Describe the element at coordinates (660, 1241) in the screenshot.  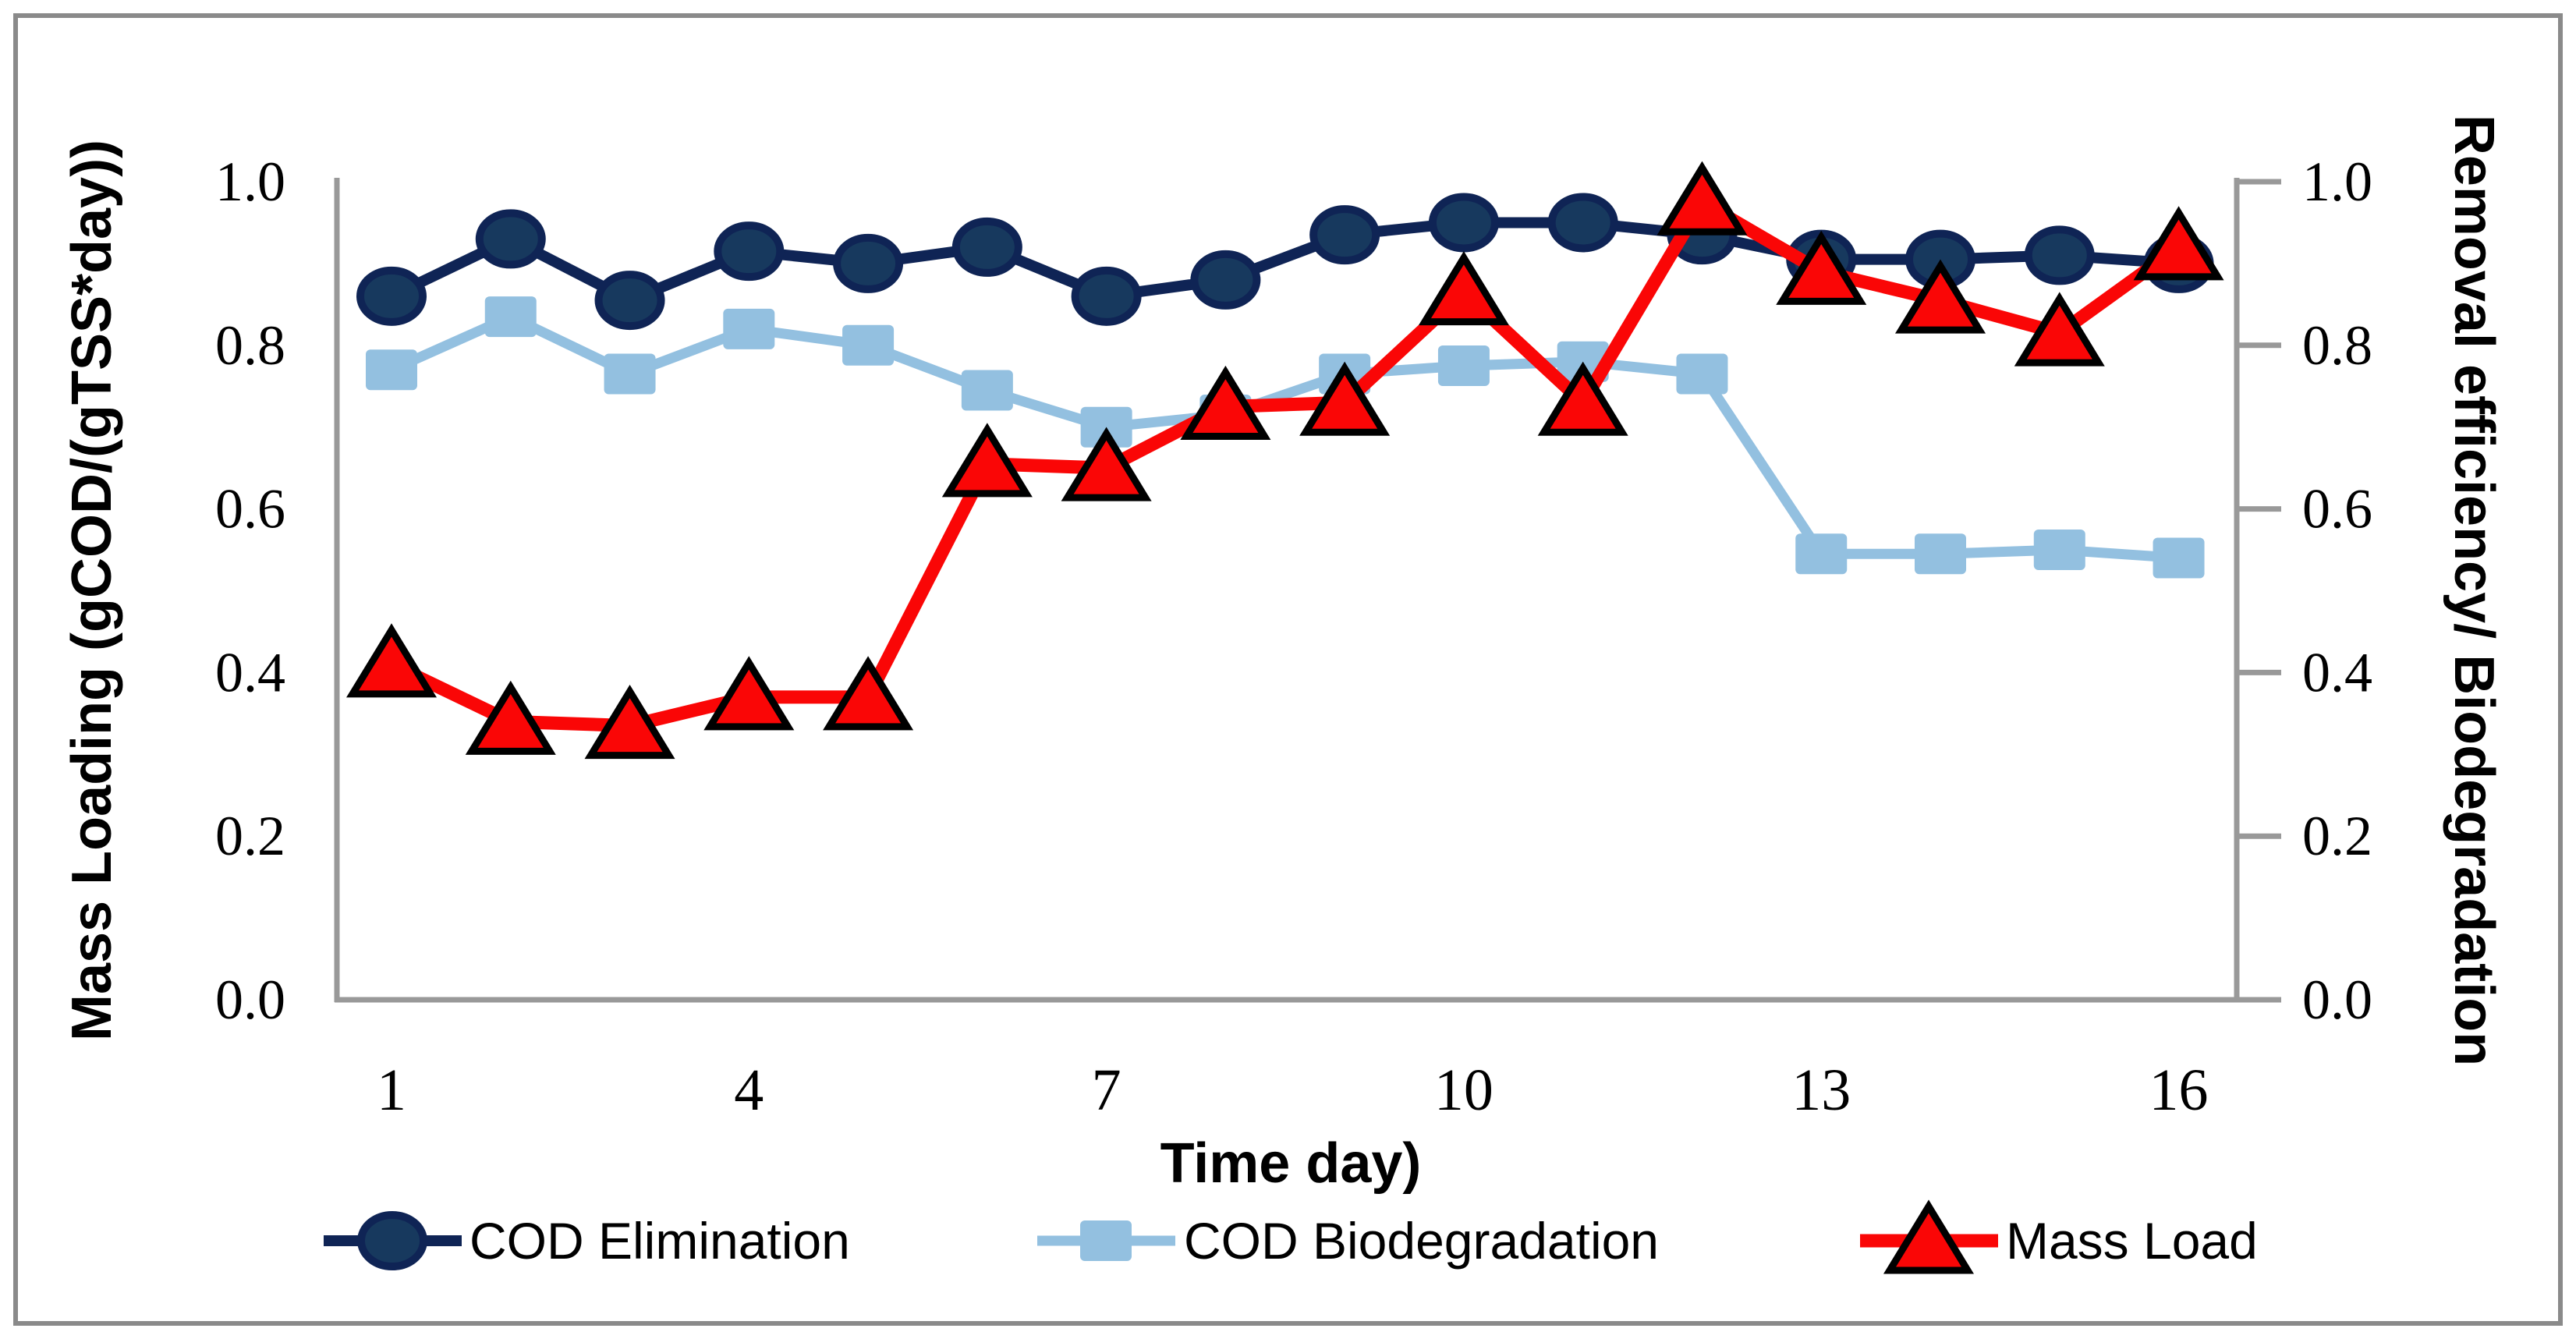
I see `legend-label: COD Elimination` at that location.